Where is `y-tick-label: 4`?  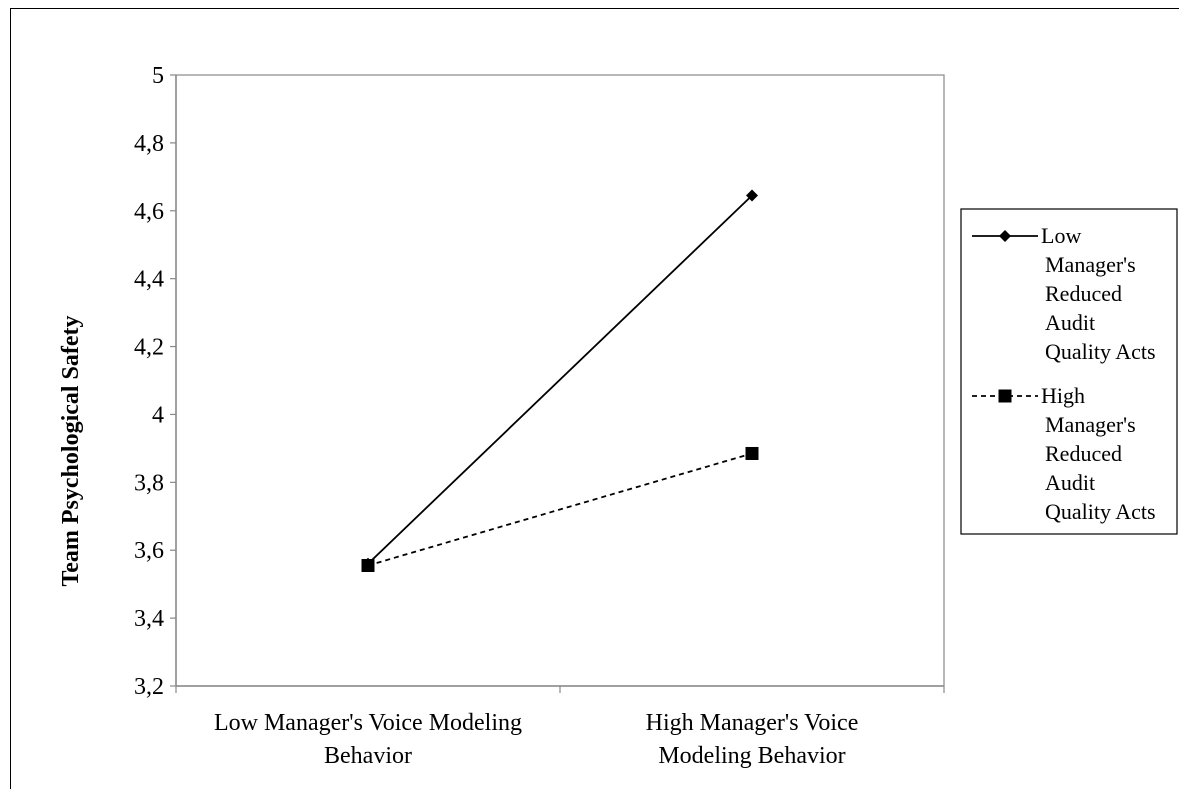 y-tick-label: 4 is located at coordinates (158, 415).